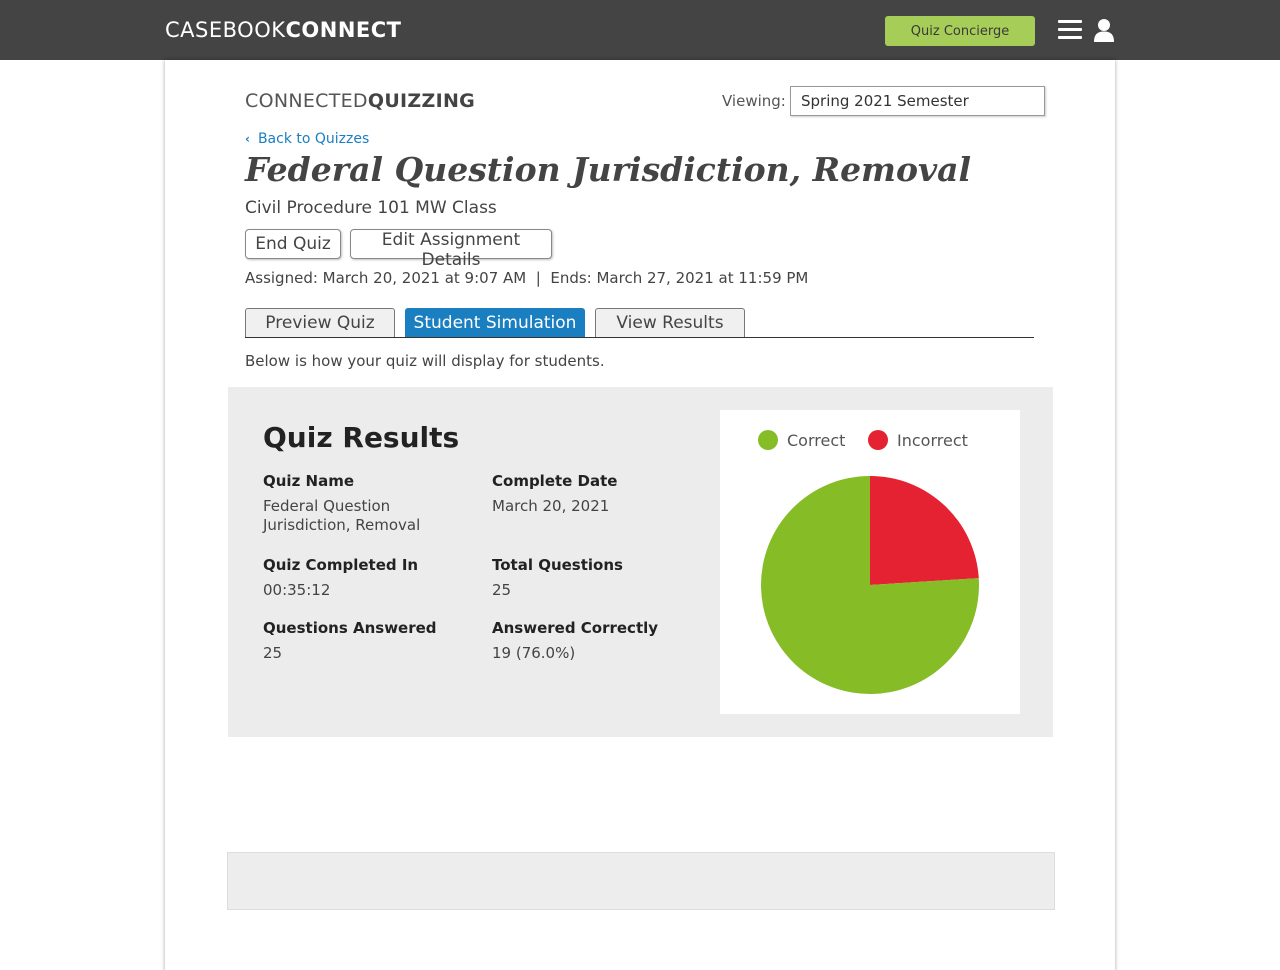  What do you see at coordinates (551, 506) in the screenshot?
I see `complete-date-value: March 20, 2021` at bounding box center [551, 506].